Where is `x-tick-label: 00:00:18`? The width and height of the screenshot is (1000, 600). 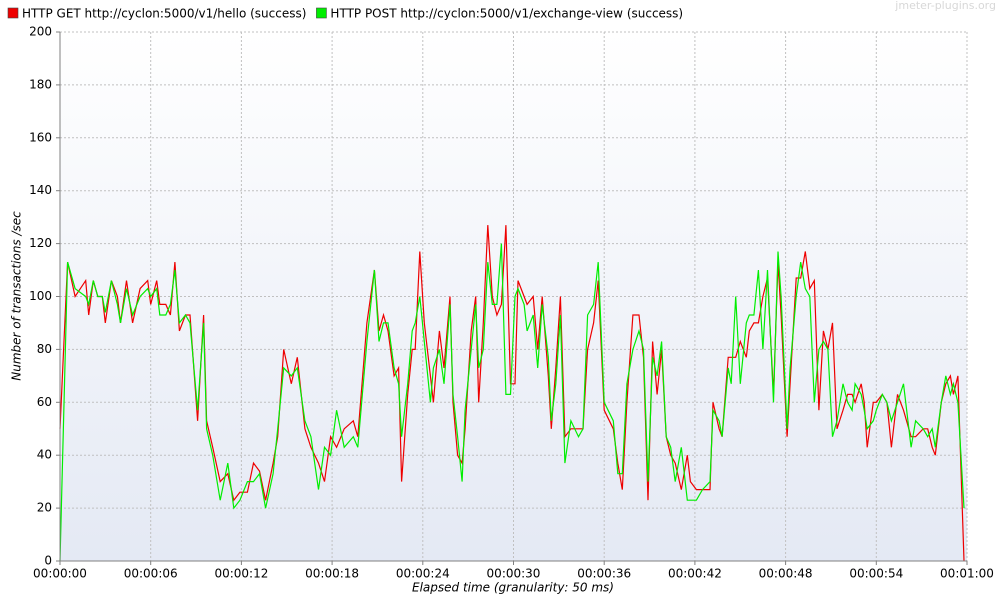
x-tick-label: 00:00:18 is located at coordinates (332, 574).